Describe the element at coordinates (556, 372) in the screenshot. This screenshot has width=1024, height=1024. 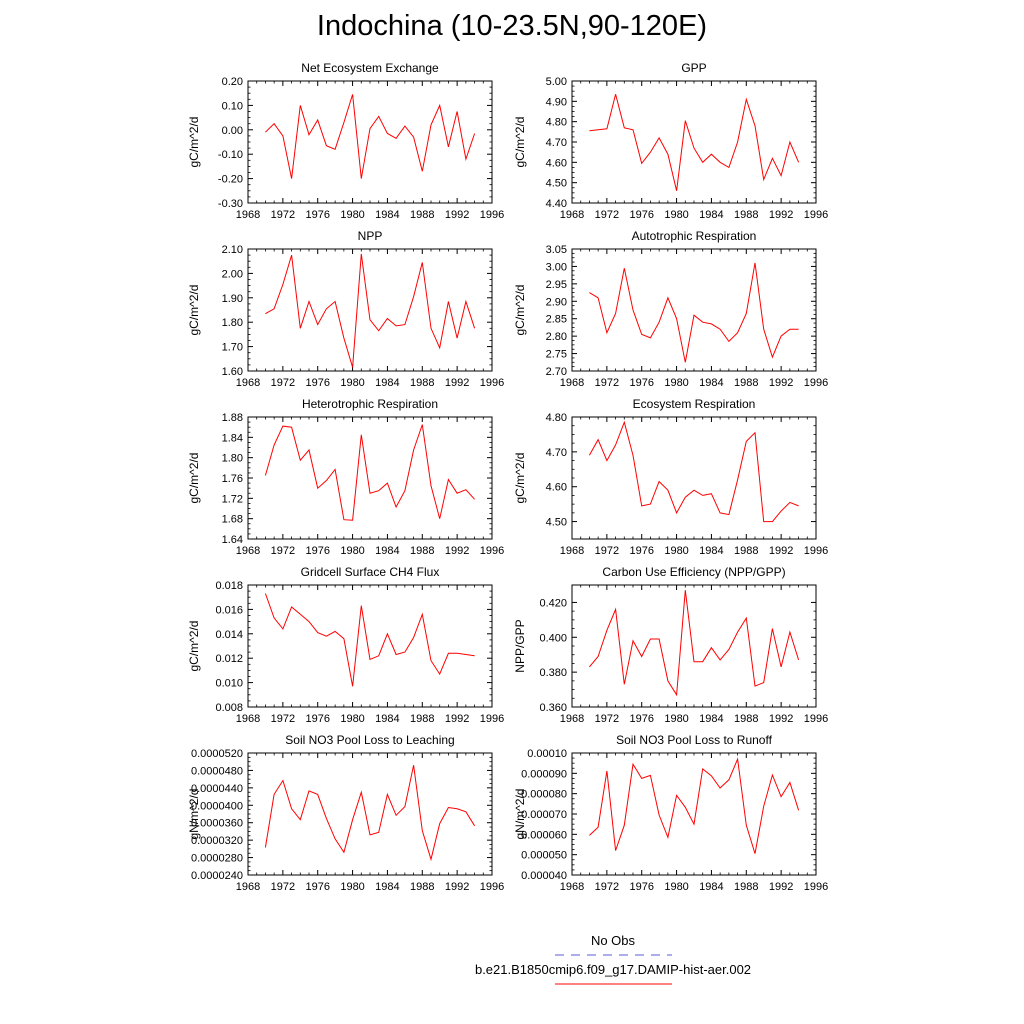
I see `y-tick-label: 2.70` at that location.